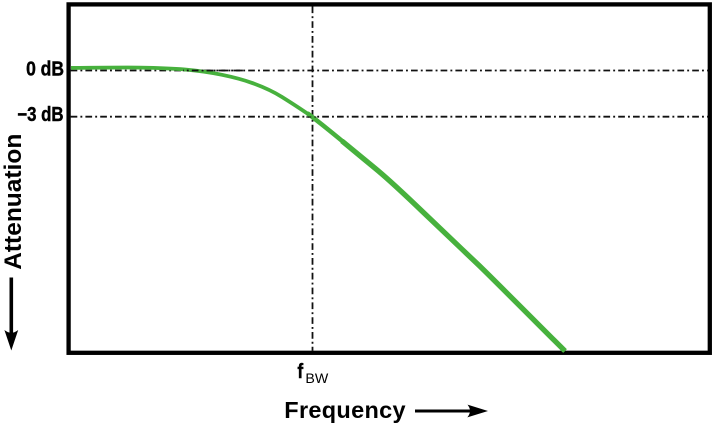 The image size is (718, 425). Describe the element at coordinates (40, 114) in the screenshot. I see `svg-text: −3 dB` at that location.